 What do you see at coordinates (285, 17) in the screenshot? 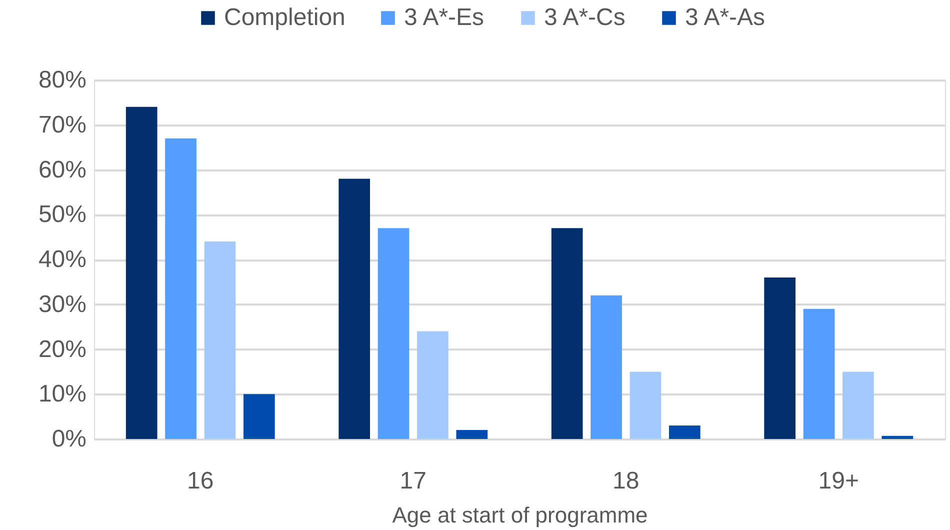
I see `legend-label: Completion` at bounding box center [285, 17].